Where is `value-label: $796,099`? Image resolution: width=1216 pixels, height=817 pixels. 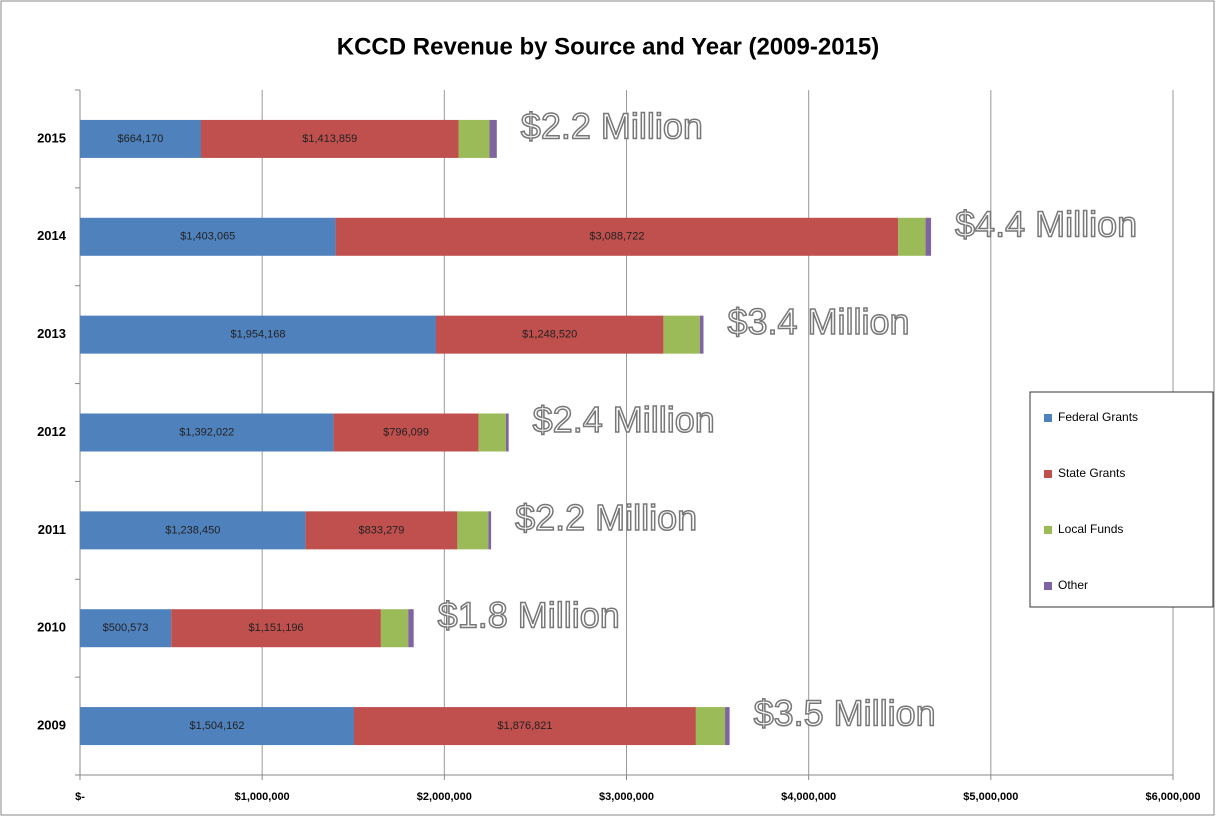
value-label: $796,099 is located at coordinates (406, 432).